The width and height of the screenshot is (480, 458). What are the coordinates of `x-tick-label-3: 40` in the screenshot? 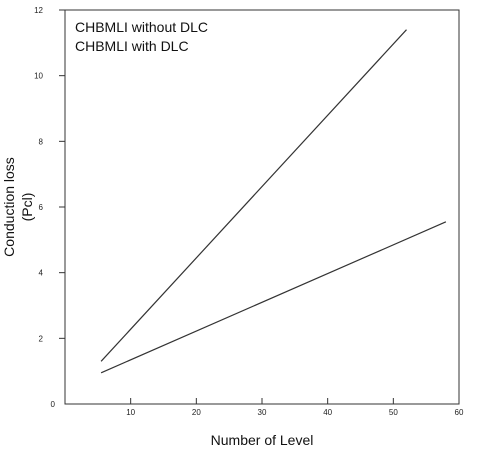 It's located at (327, 412).